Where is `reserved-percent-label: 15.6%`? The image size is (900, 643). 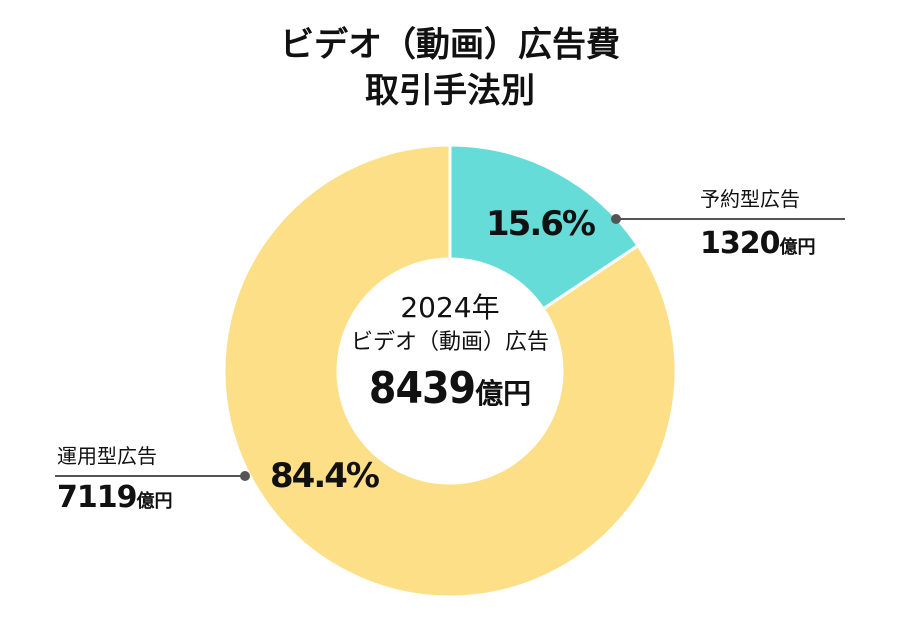 reserved-percent-label: 15.6% is located at coordinates (541, 224).